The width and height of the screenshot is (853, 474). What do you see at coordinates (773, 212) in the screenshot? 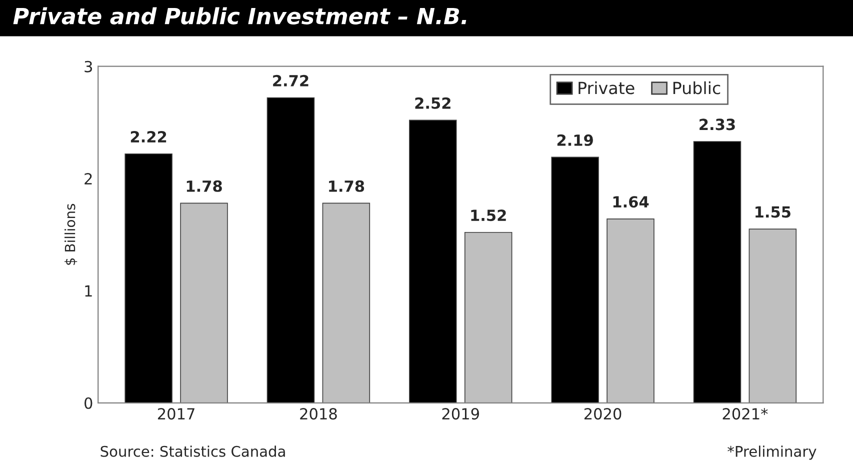
I see `data-label: 1.55` at bounding box center [773, 212].